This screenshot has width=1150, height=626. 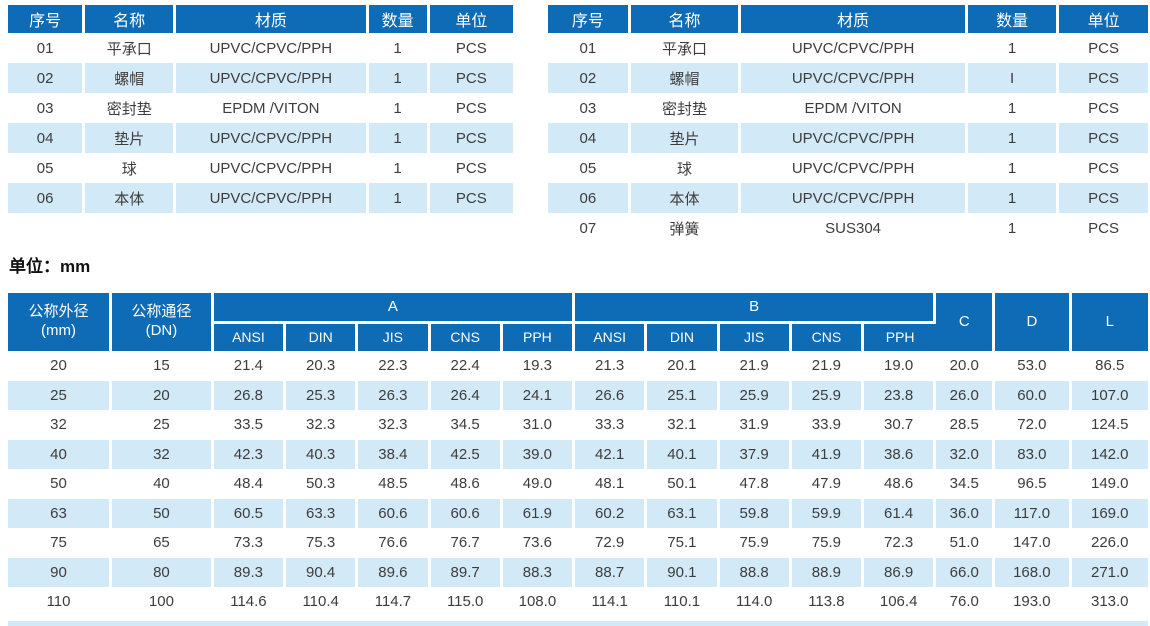 What do you see at coordinates (394, 513) in the screenshot?
I see `table-cell: 60.6` at bounding box center [394, 513].